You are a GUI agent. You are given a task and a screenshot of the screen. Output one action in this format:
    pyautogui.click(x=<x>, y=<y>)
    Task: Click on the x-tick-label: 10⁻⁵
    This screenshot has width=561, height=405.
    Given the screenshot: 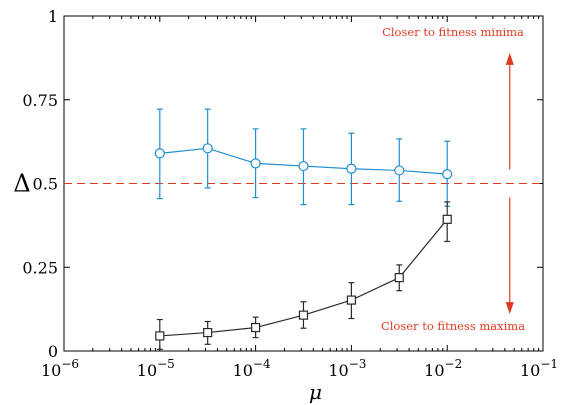 What is the action you would take?
    pyautogui.click(x=156, y=368)
    